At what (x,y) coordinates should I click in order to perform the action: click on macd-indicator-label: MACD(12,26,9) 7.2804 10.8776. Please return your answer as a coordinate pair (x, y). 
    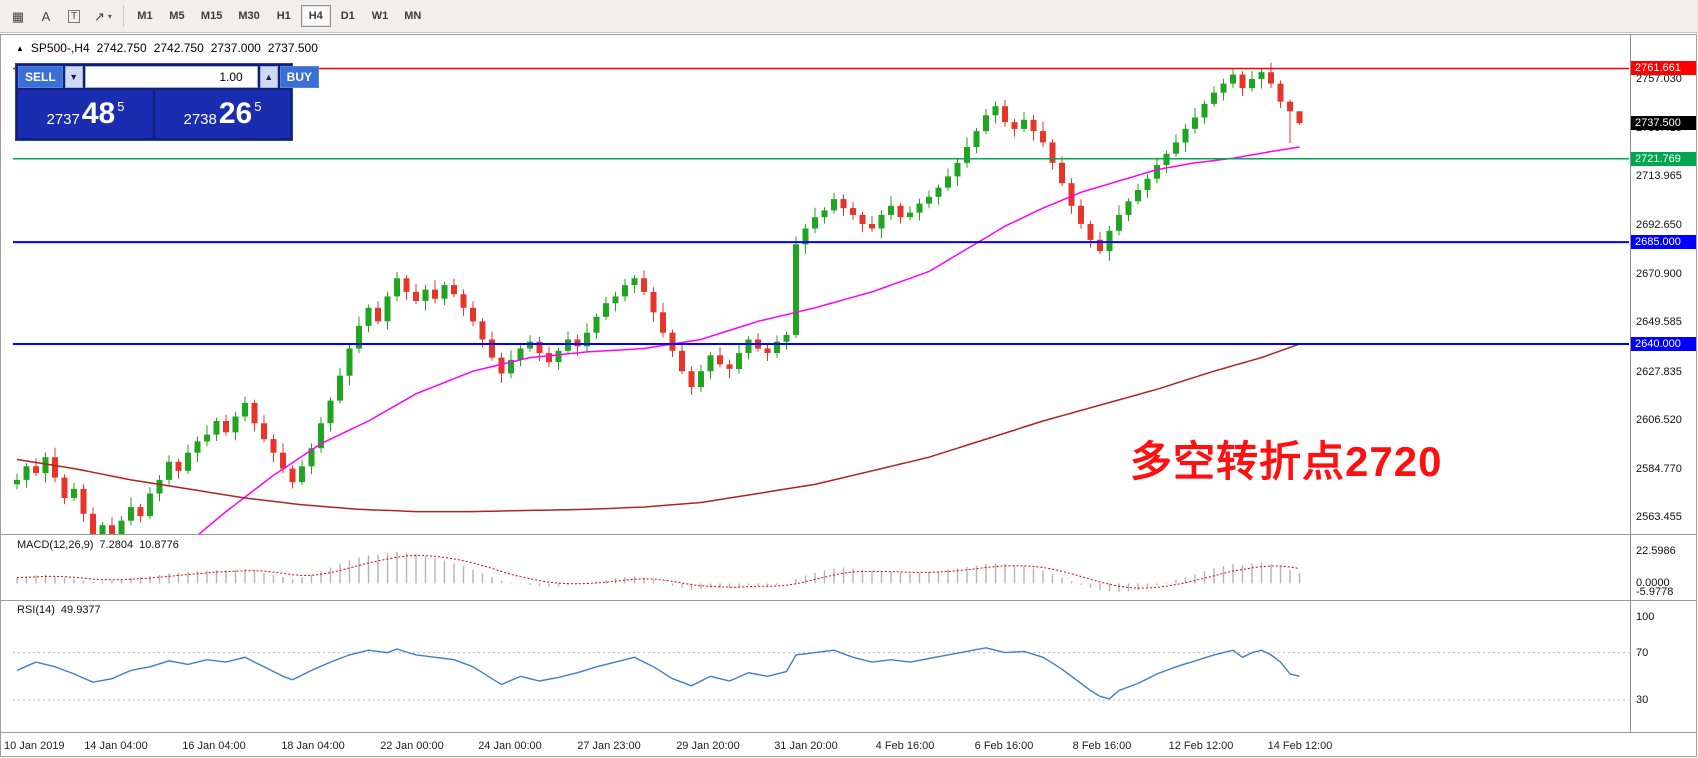
    Looking at the image, I should click on (98, 545).